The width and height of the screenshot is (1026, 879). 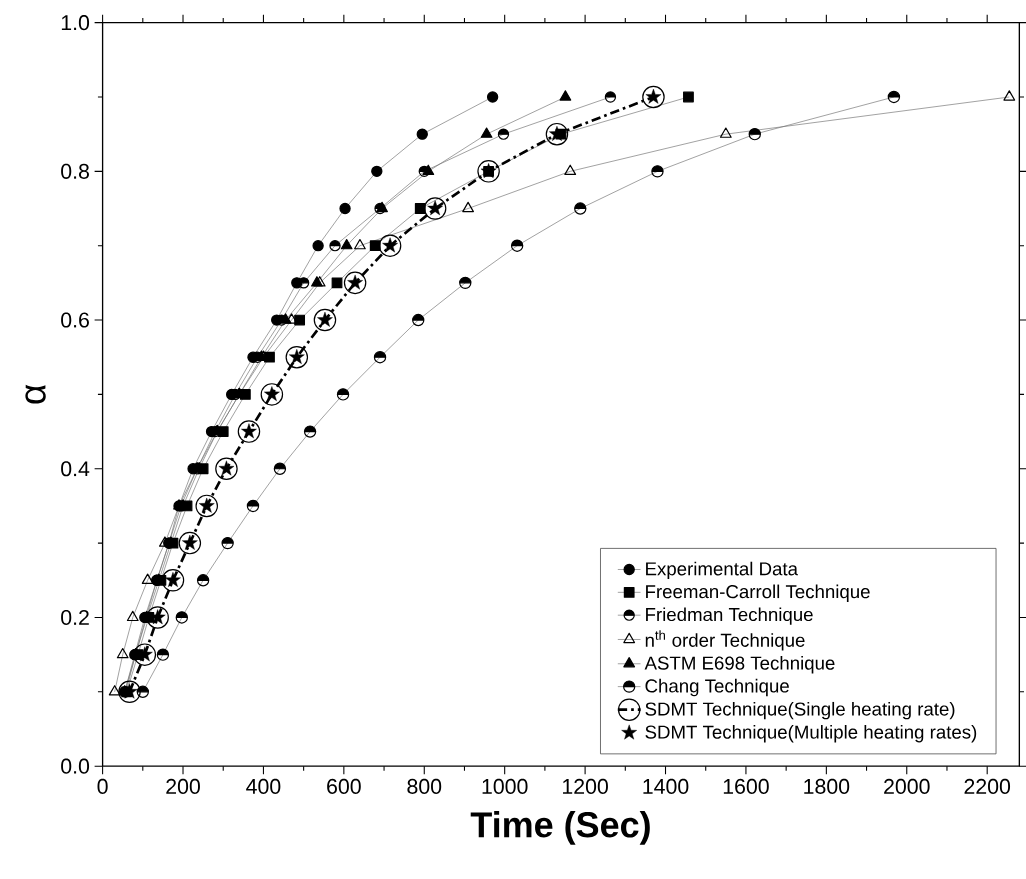 What do you see at coordinates (758, 593) in the screenshot?
I see `legend-label: Freeman-Carroll Technique` at bounding box center [758, 593].